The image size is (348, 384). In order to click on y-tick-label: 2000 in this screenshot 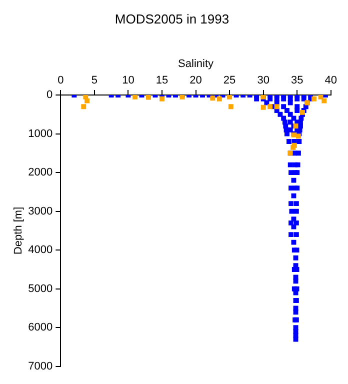, I will do `click(40, 172)`.